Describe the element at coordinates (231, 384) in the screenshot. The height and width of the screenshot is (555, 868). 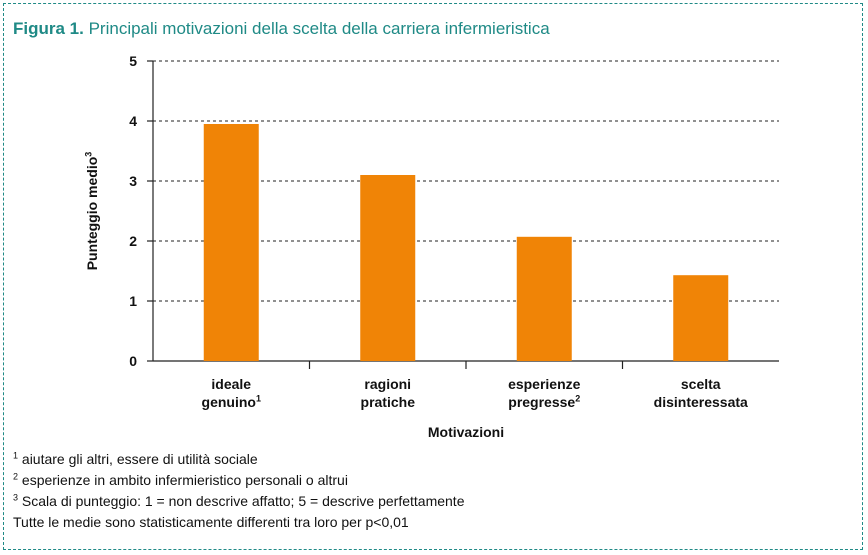
I see `x-category-label-line1: ideale` at that location.